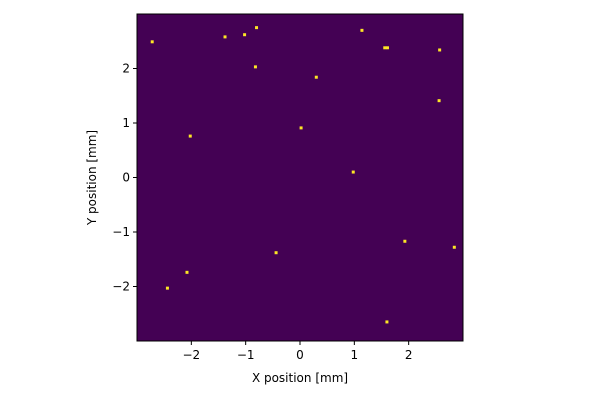  What do you see at coordinates (409, 355) in the screenshot?
I see `x-tick-label: 2` at bounding box center [409, 355].